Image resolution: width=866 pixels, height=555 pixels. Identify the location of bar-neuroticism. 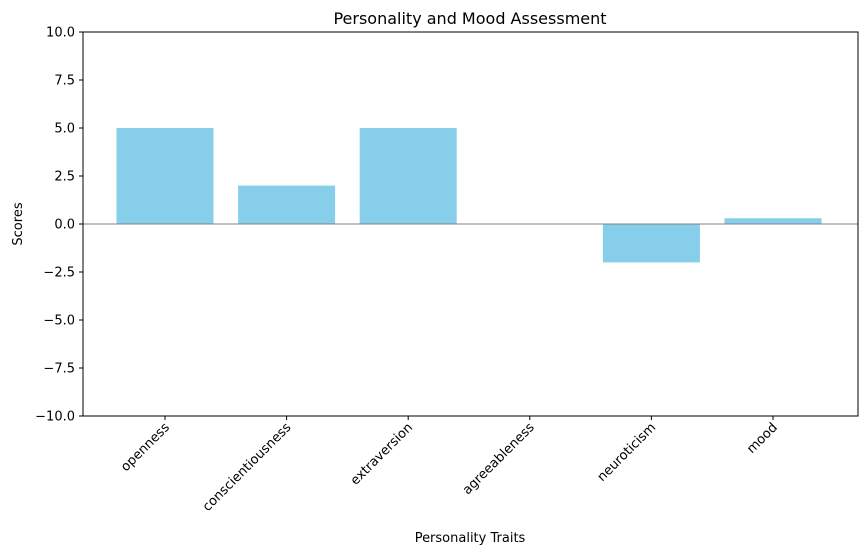
(651, 243).